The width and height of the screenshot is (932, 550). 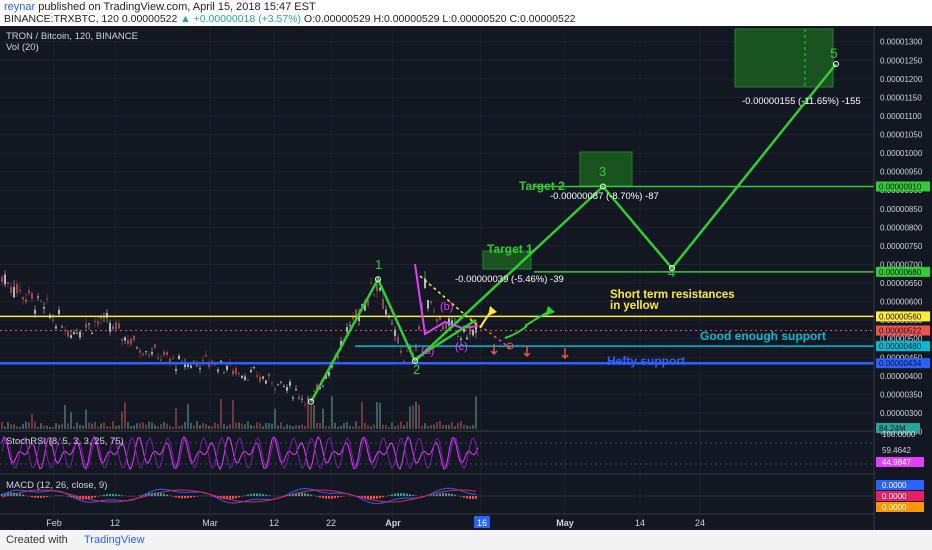 What do you see at coordinates (492, 311) in the screenshot?
I see `yellow-arrow-icon` at bounding box center [492, 311].